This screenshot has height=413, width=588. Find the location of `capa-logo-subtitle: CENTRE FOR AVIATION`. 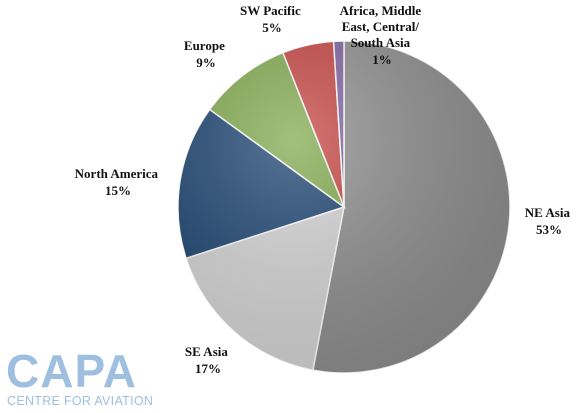

capa-logo-subtitle: CENTRE FOR AVIATION is located at coordinates (80, 401).